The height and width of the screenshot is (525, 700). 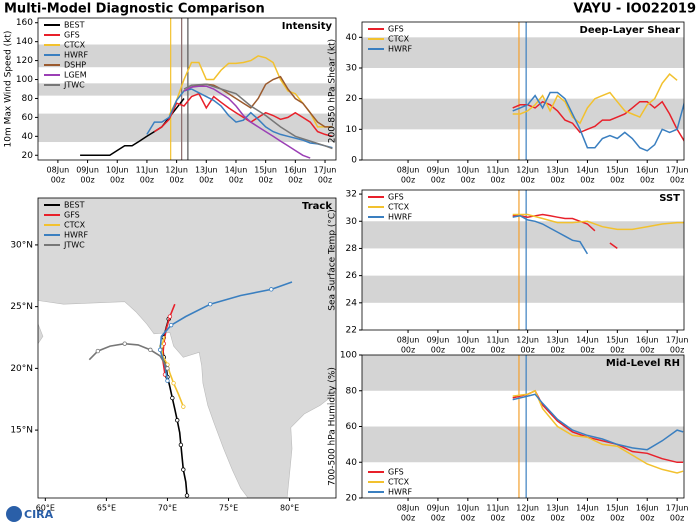 I want to click on panel-title: Track, so click(x=317, y=206).